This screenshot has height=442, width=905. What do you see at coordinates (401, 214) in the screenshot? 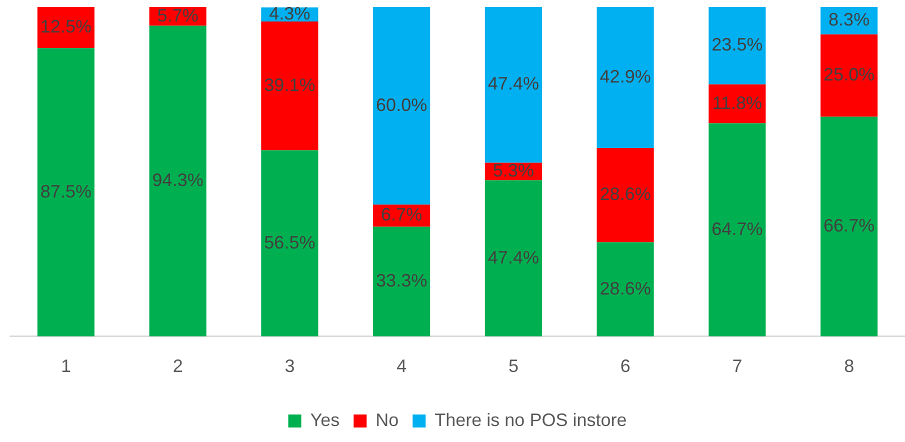
I see `data-label: 6.7%` at bounding box center [401, 214].